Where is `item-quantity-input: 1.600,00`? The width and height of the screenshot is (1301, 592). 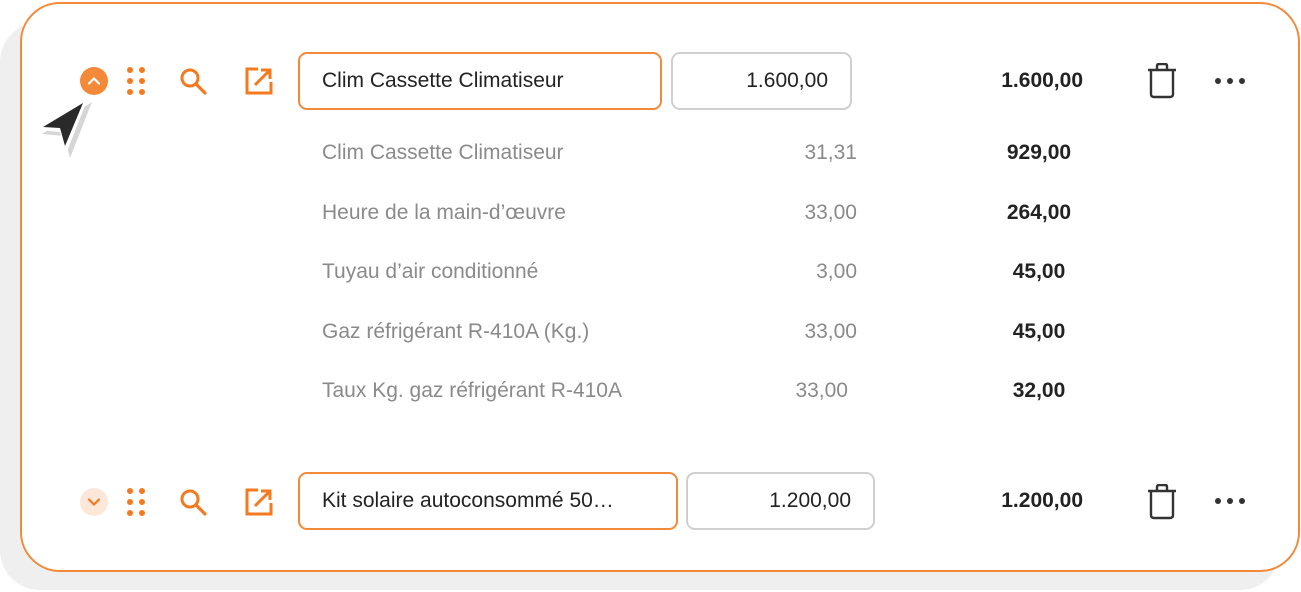
item-quantity-input: 1.600,00 is located at coordinates (761, 81).